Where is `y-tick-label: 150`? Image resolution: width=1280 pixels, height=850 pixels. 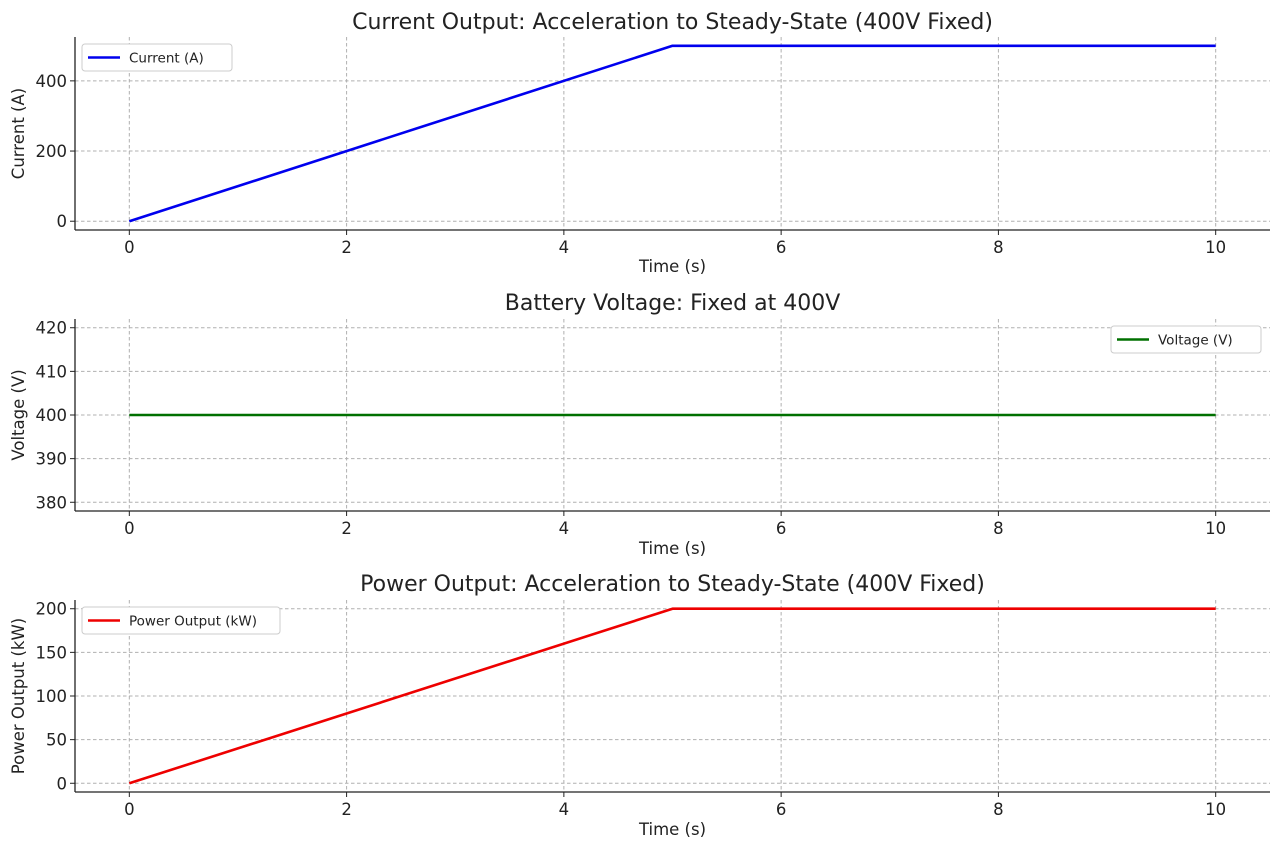 y-tick-label: 150 is located at coordinates (52, 652).